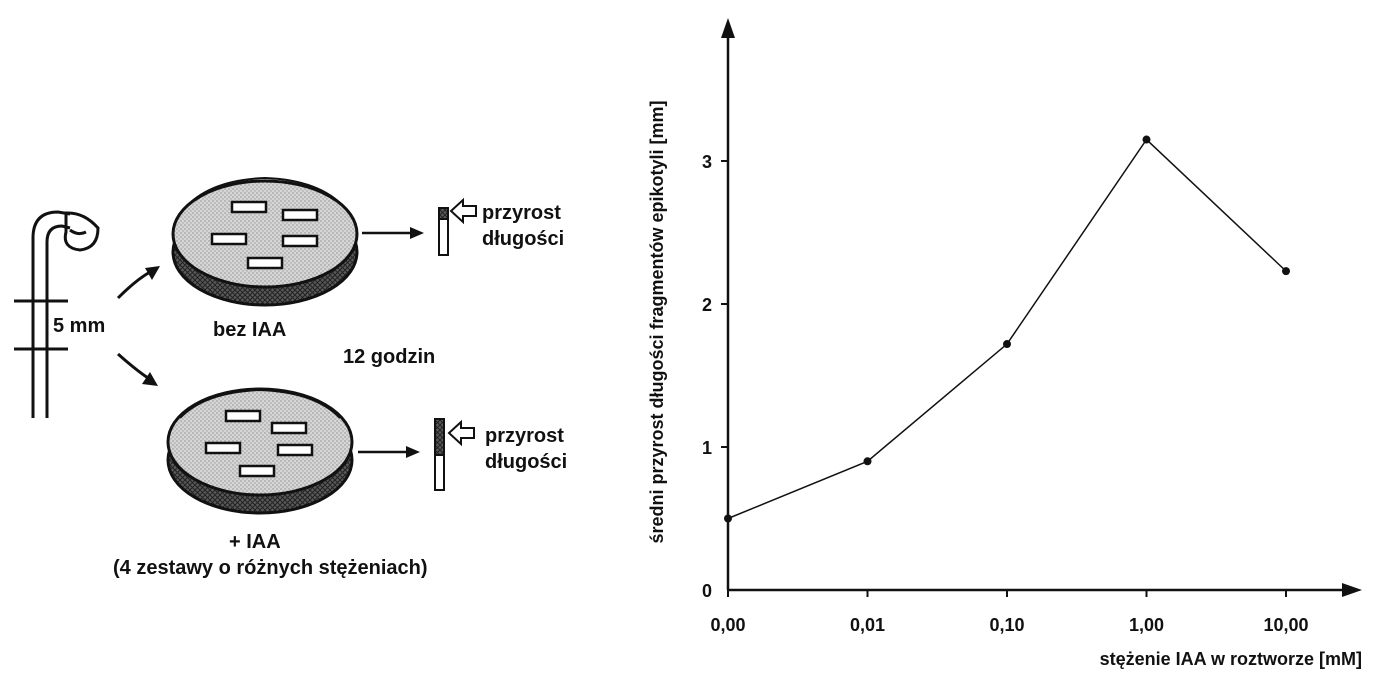 This screenshot has width=1400, height=680. I want to click on iaa-dish-sublabel: (4 zestawy o różnych stężeniach), so click(270, 568).